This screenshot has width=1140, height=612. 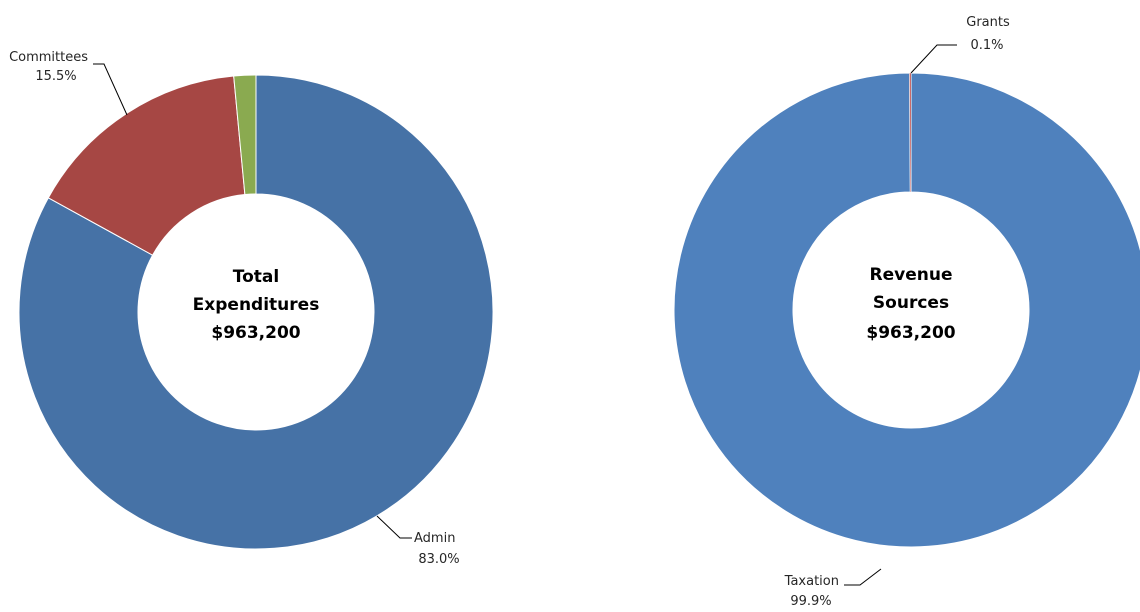 I want to click on revenue-center-line2: Sources, so click(x=911, y=303).